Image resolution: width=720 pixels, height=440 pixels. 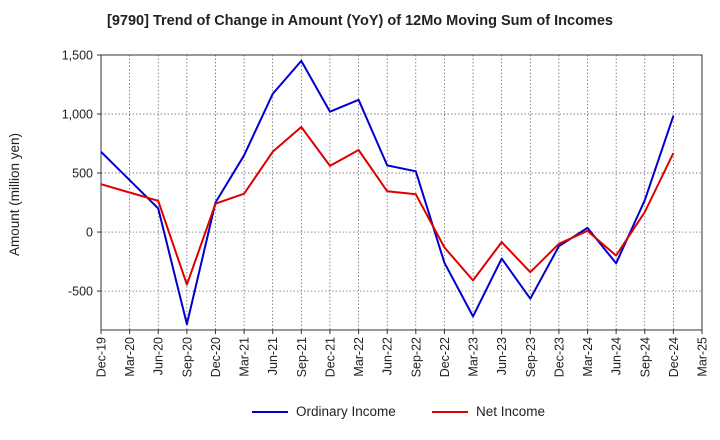 What do you see at coordinates (80, 292) in the screenshot?
I see `y-tick-label: -500` at bounding box center [80, 292].